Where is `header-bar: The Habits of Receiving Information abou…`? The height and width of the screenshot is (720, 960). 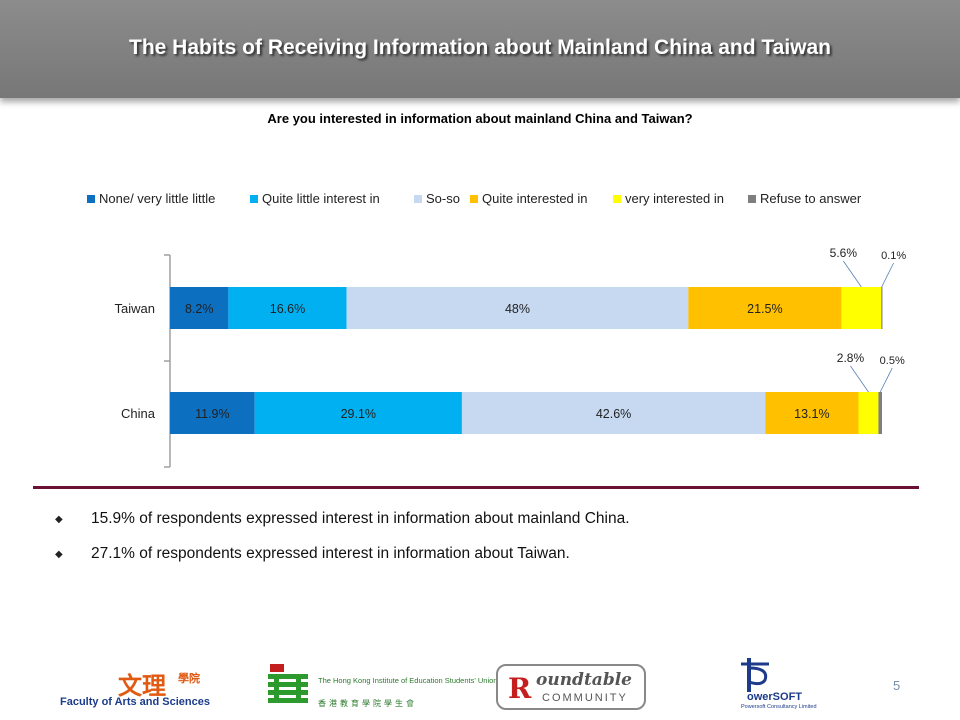 header-bar: The Habits of Receiving Information abou… is located at coordinates (480, 49).